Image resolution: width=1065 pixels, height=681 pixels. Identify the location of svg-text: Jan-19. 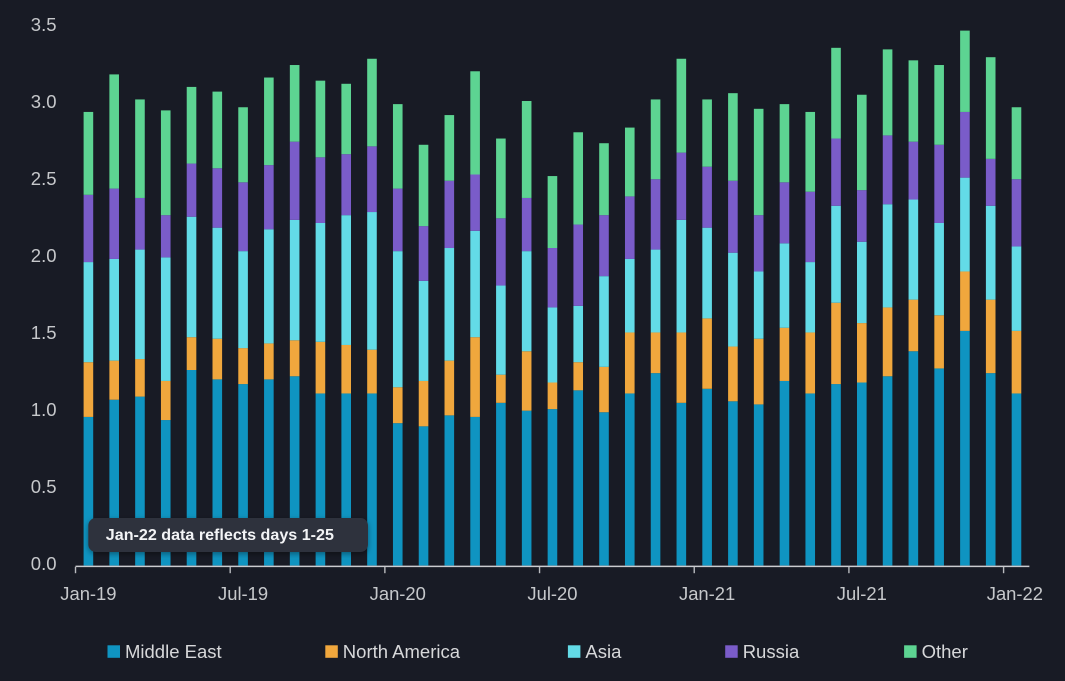
(88, 593).